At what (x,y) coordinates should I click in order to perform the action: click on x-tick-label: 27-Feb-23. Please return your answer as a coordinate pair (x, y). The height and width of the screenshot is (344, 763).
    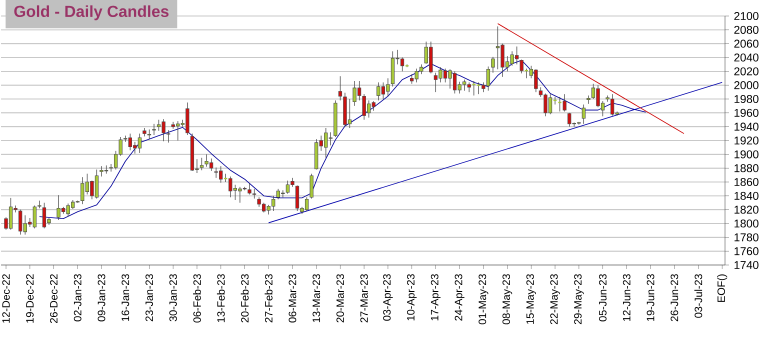
    Looking at the image, I should click on (268, 298).